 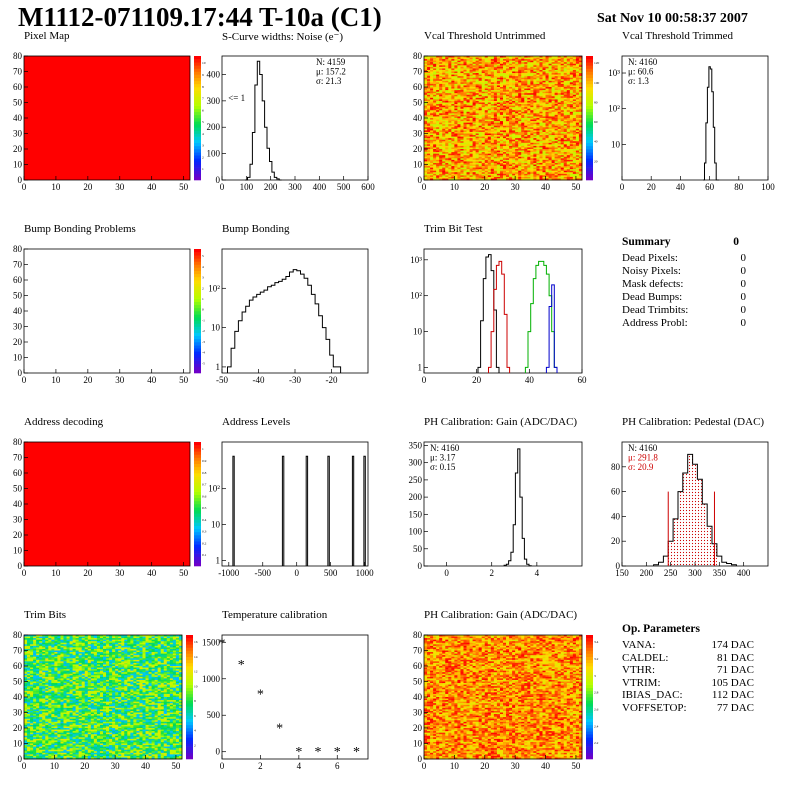 What do you see at coordinates (443, 458) in the screenshot?
I see `stats-line: μ: 3.17` at bounding box center [443, 458].